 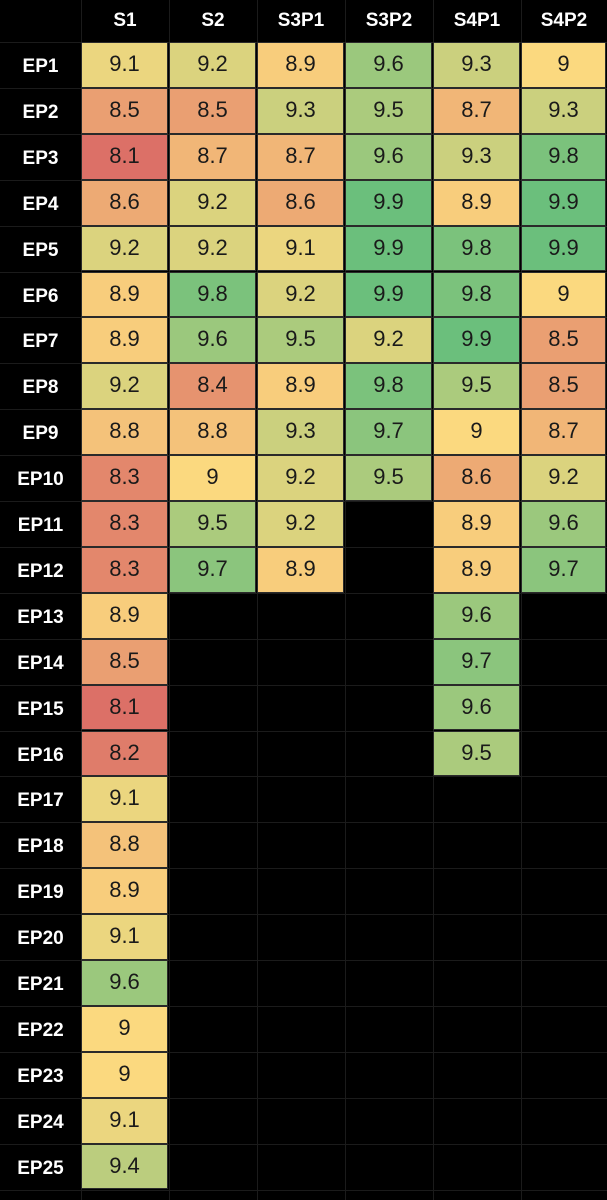 I want to click on row-header-ep7: EP7, so click(x=40, y=342).